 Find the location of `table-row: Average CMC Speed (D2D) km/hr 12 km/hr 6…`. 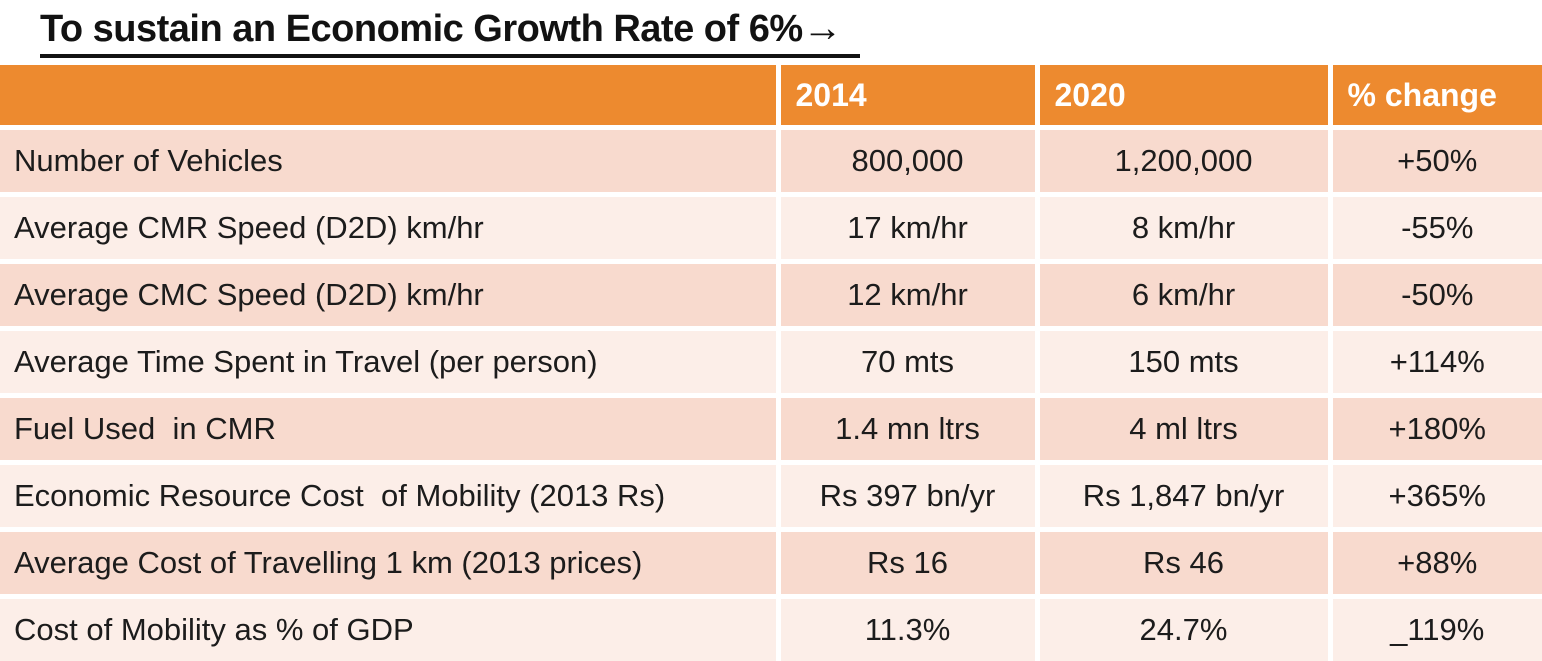

table-row: Average CMC Speed (D2D) km/hr 12 km/hr 6… is located at coordinates (771, 295).